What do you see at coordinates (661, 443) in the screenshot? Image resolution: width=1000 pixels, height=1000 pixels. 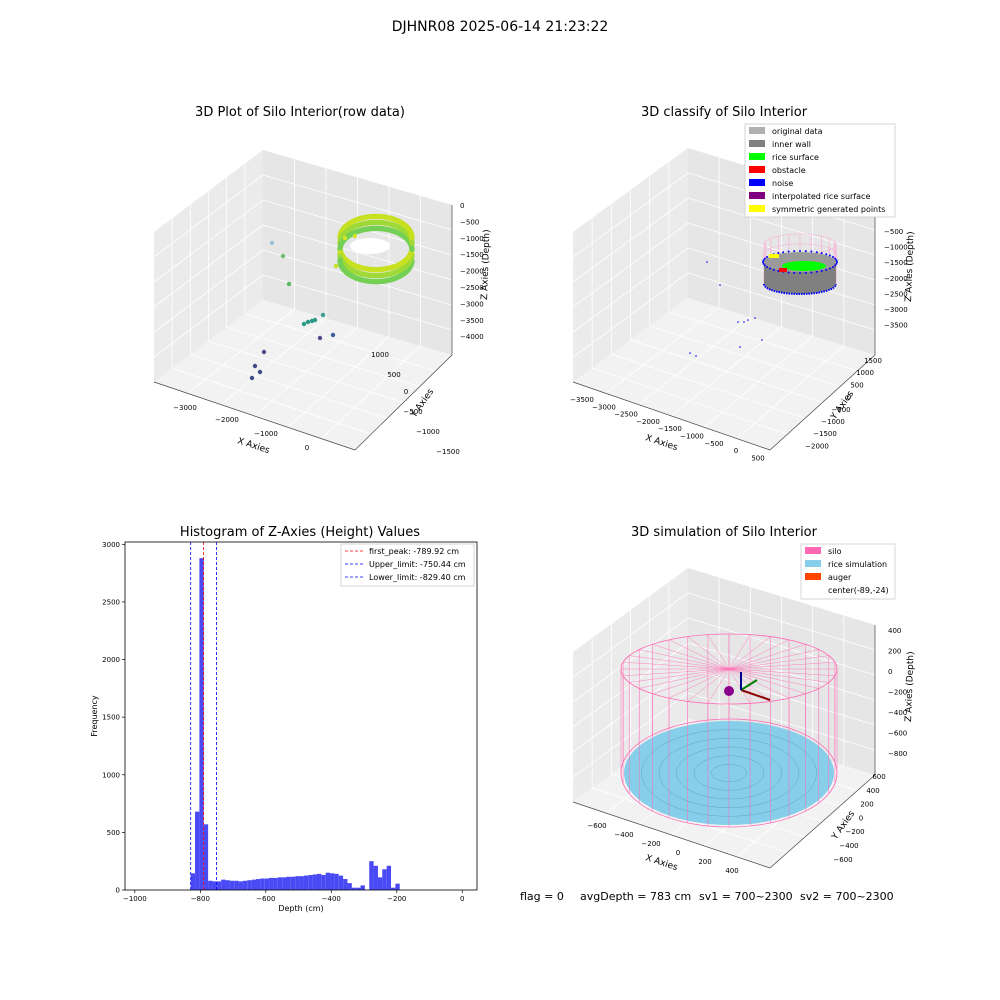 I see `panel2-xlabel: X Axies` at bounding box center [661, 443].